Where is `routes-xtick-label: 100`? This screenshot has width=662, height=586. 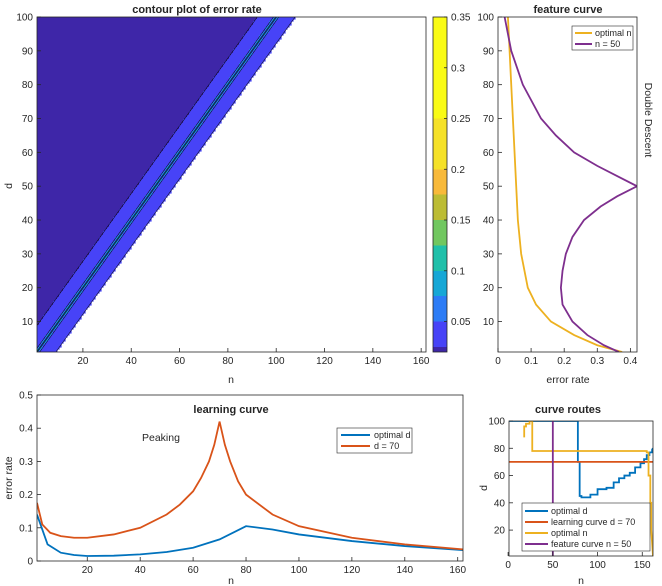 routes-xtick-label: 100 is located at coordinates (597, 565).